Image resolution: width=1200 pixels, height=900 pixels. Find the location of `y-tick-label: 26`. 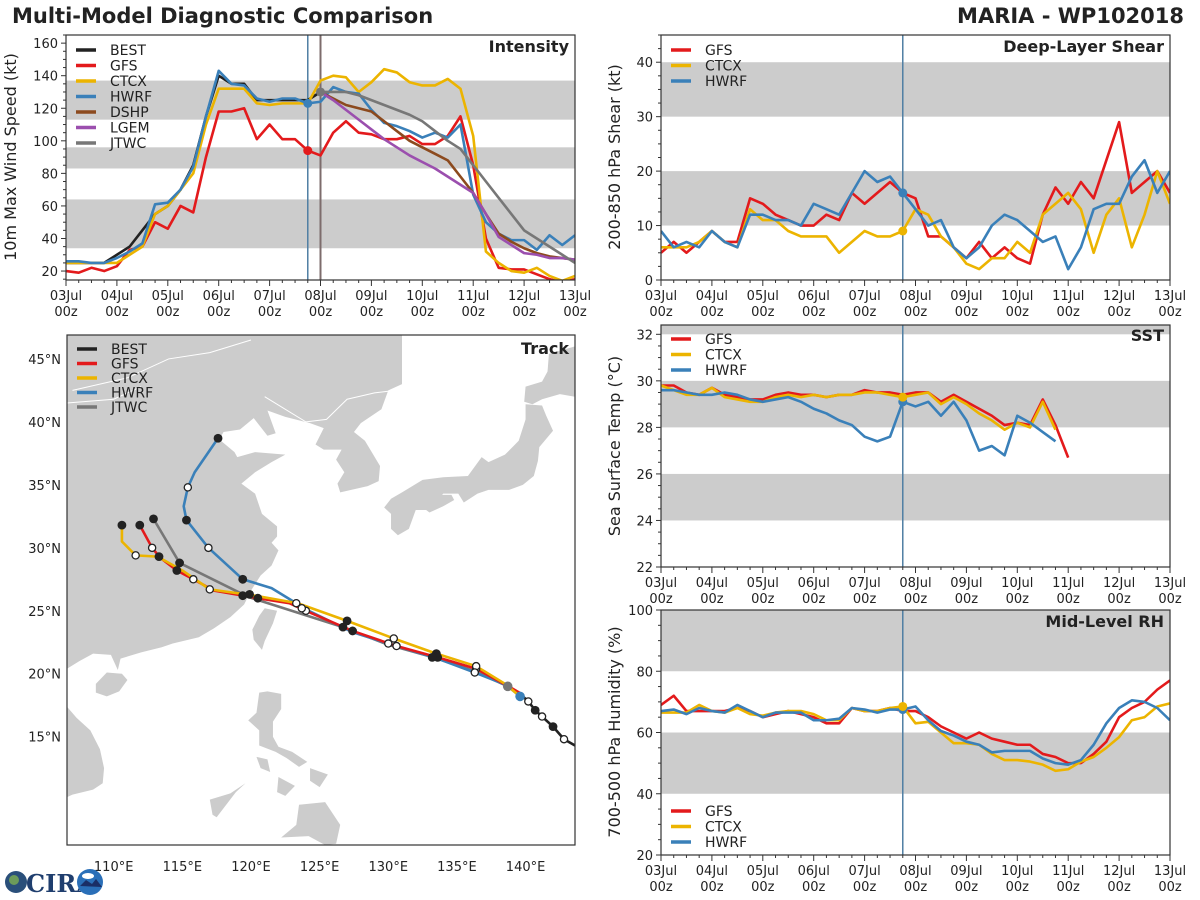

y-tick-label: 26 is located at coordinates (644, 475).